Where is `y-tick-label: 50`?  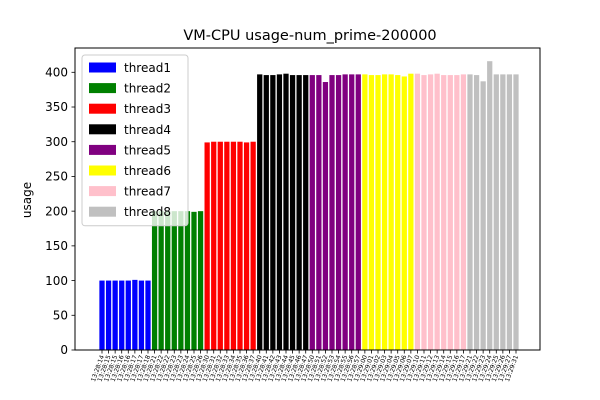
y-tick-label: 50 is located at coordinates (60, 315).